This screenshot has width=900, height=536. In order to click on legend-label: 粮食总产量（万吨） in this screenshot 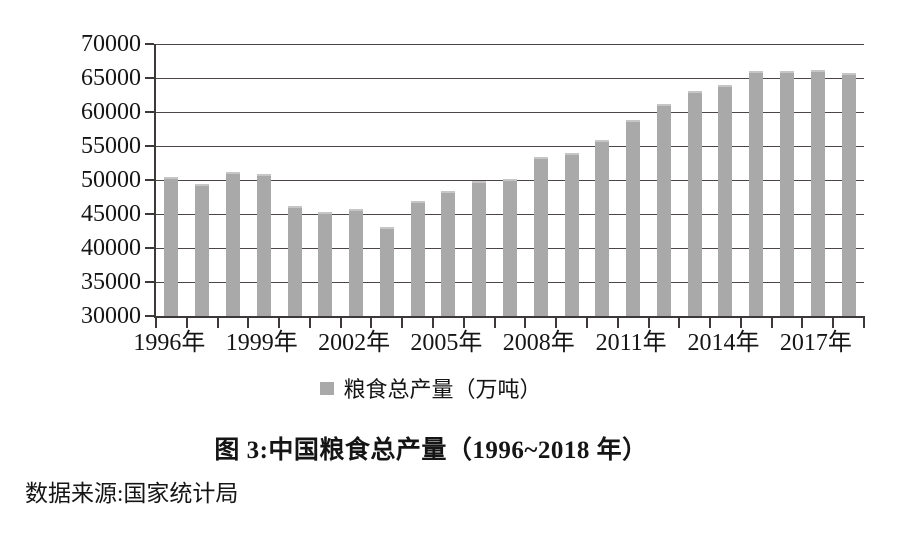, I will do `click(442, 389)`.